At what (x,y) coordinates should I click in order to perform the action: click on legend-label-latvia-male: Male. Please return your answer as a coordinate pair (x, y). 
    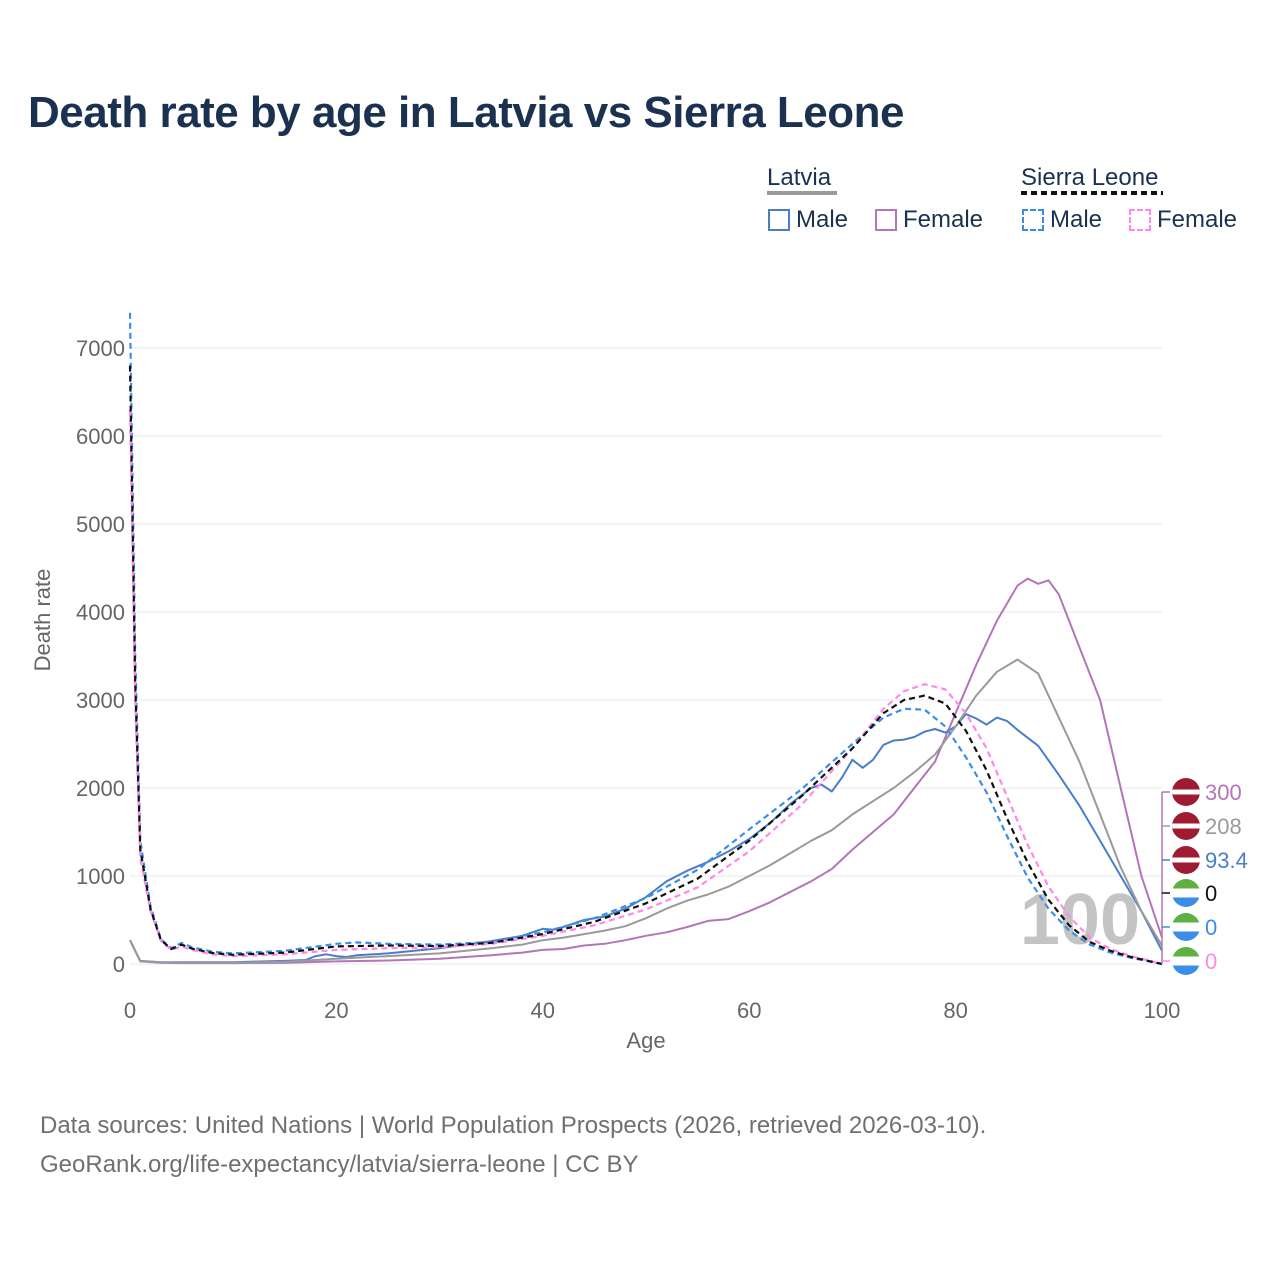
    Looking at the image, I should click on (822, 219).